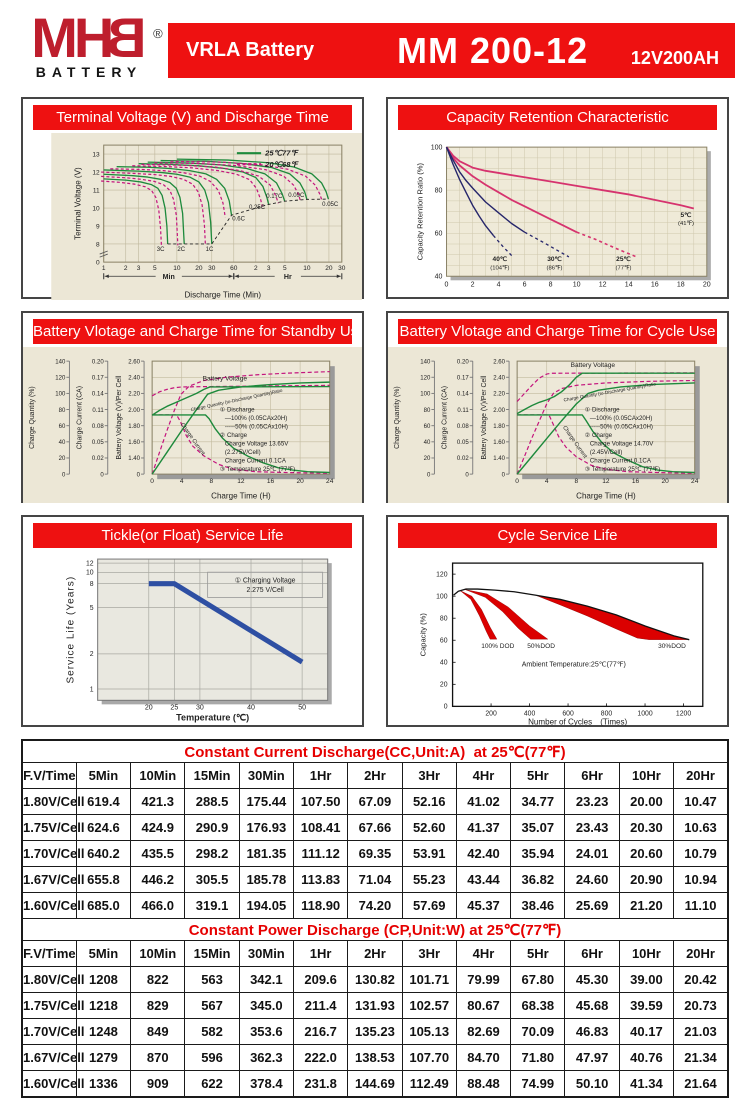  I want to click on y-tick-label: 2.40, so click(134, 378).